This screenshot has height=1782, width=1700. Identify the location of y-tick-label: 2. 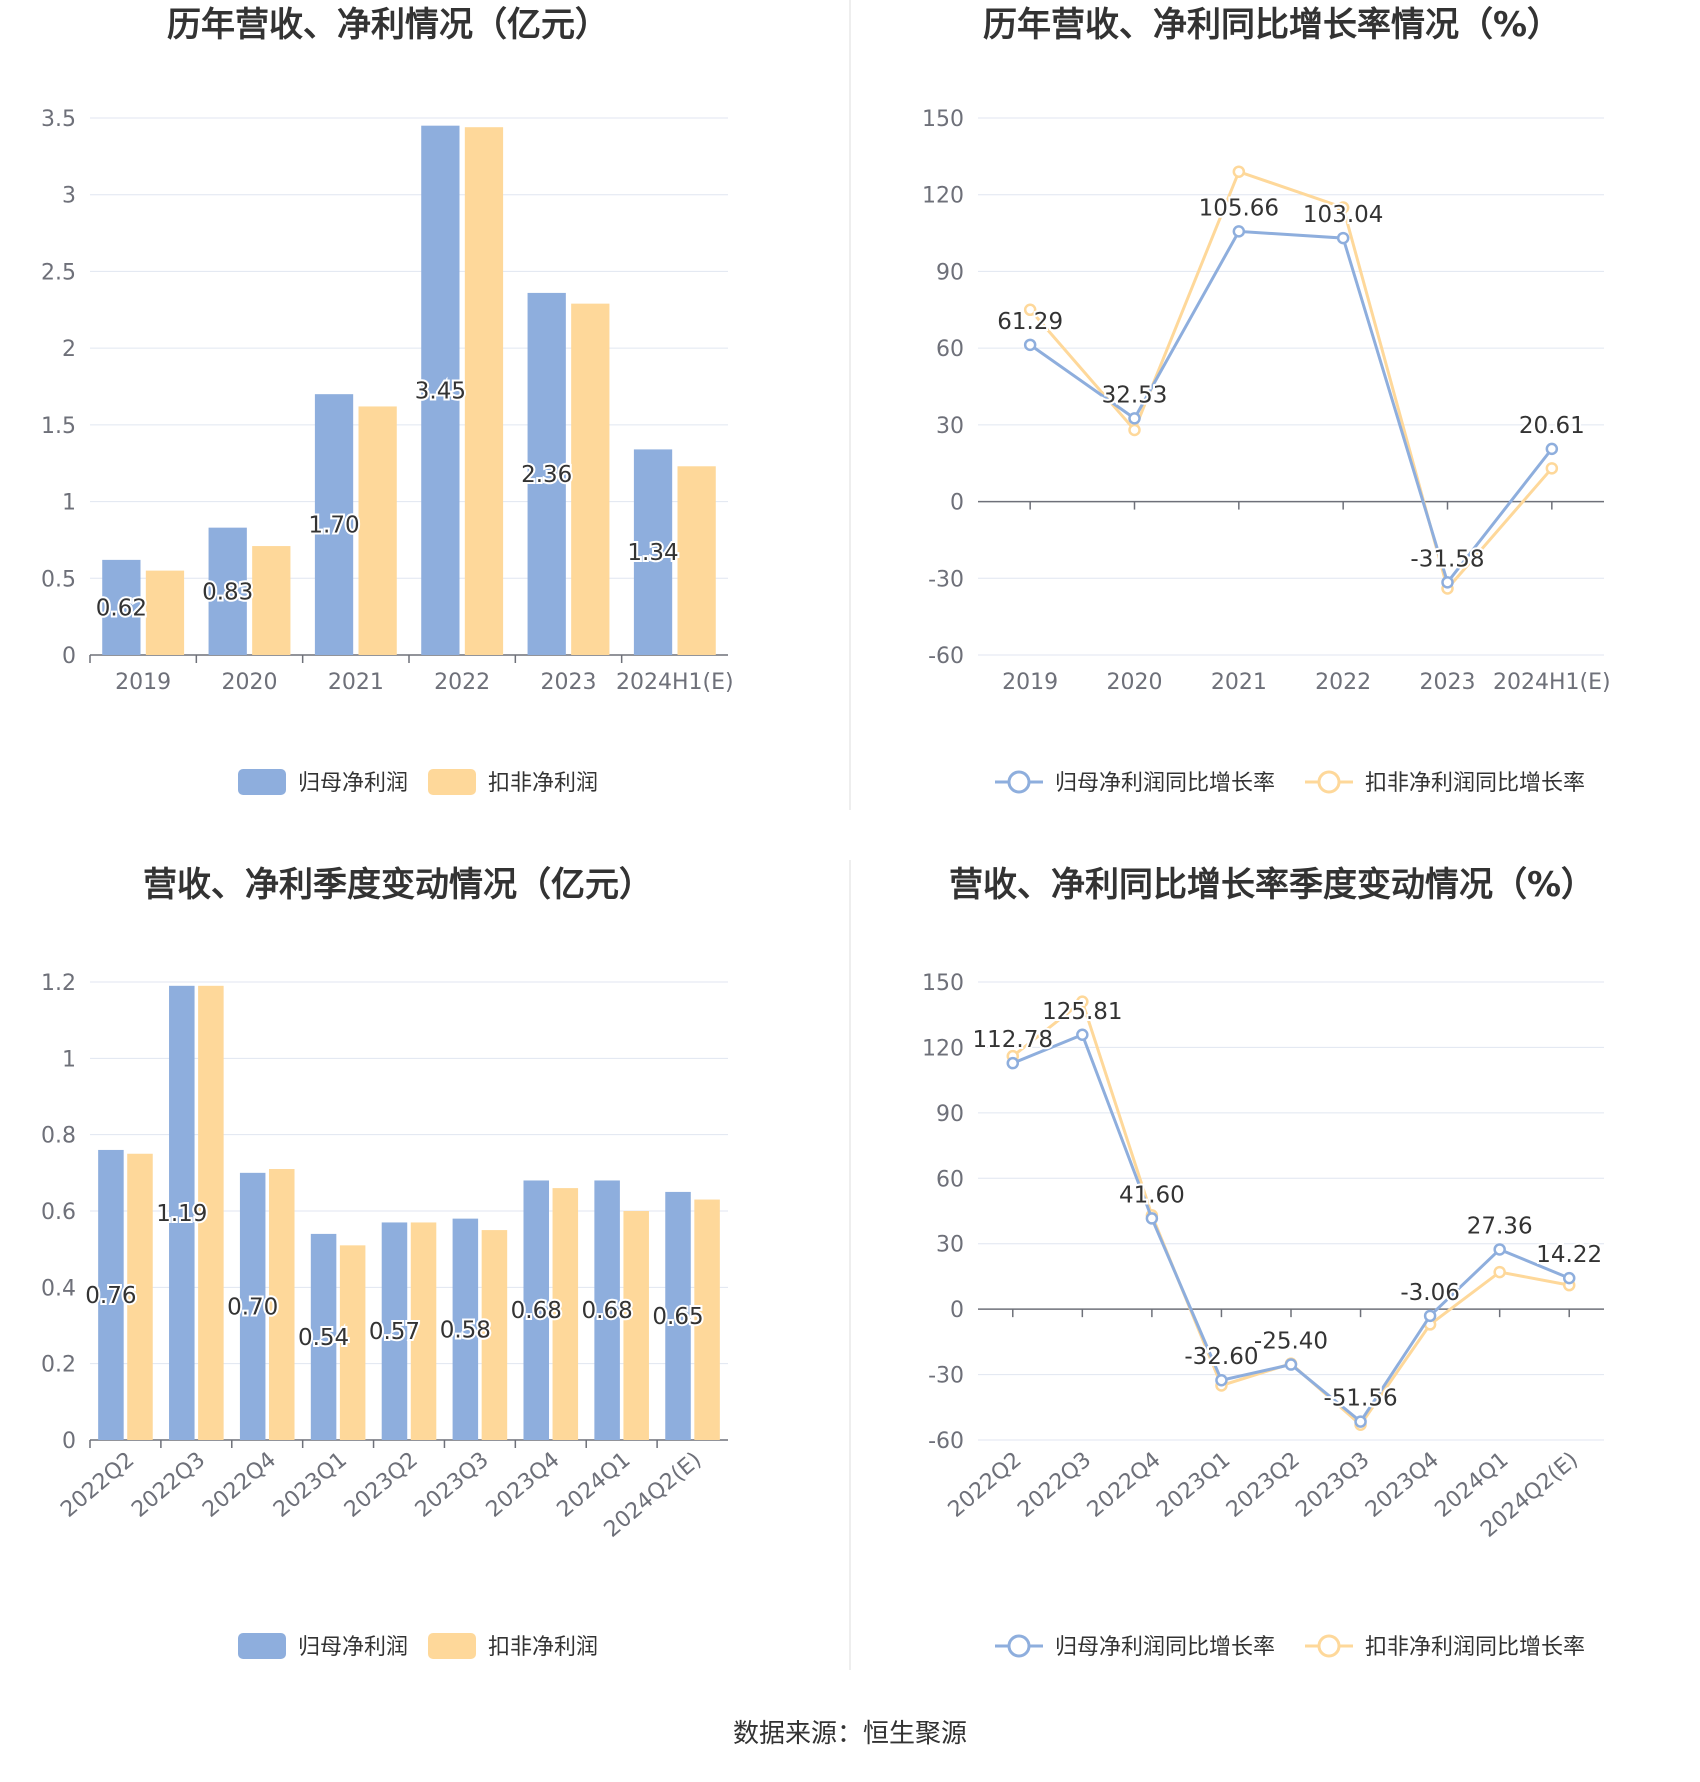
(69, 349).